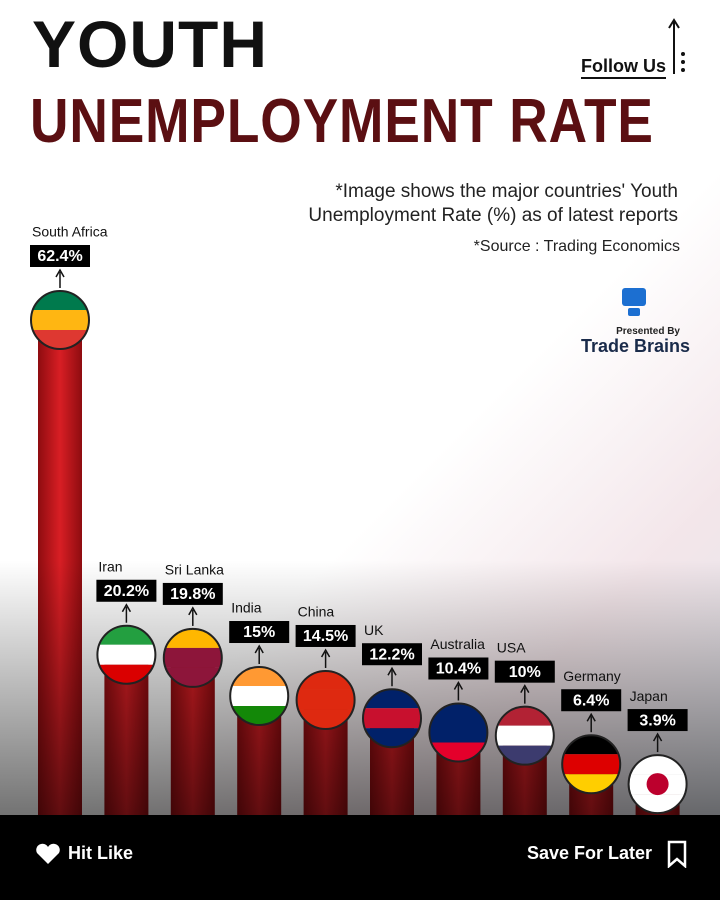 The width and height of the screenshot is (720, 900). What do you see at coordinates (342, 121) in the screenshot?
I see `title-line-2: UNEMPLOYMENT RATE` at bounding box center [342, 121].